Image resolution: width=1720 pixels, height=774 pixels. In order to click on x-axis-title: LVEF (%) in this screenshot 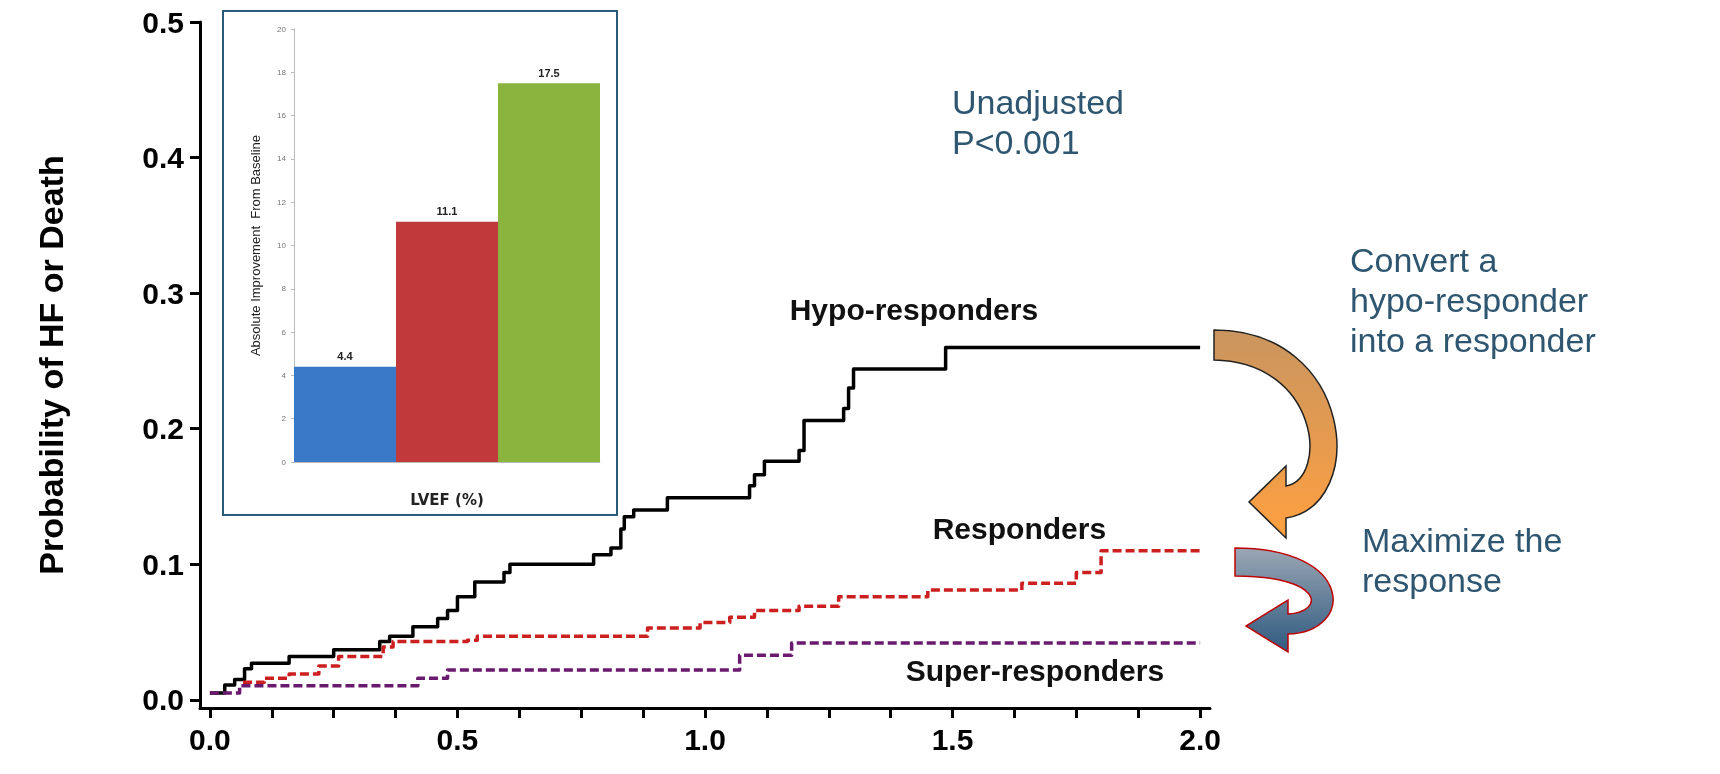, I will do `click(447, 499)`.